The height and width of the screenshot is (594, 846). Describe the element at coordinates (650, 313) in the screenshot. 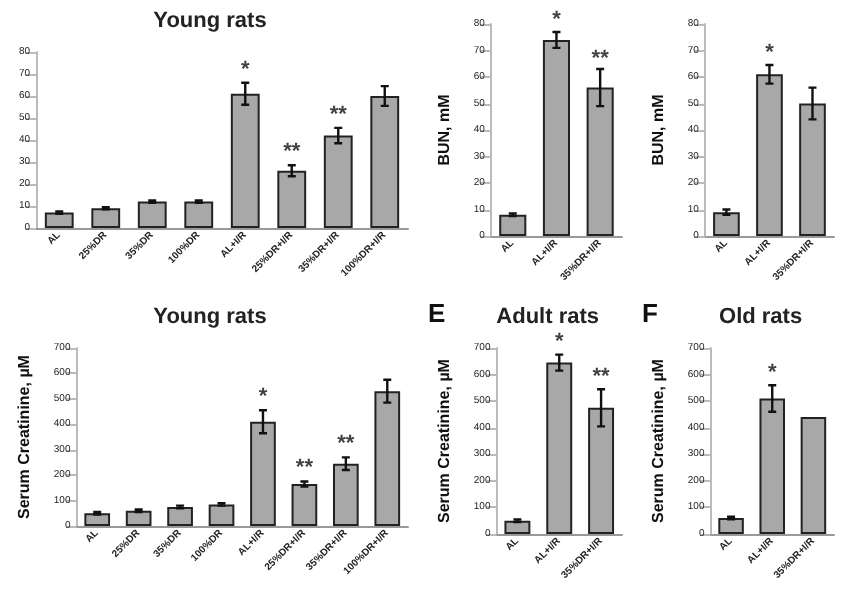

I see `text: F` at that location.